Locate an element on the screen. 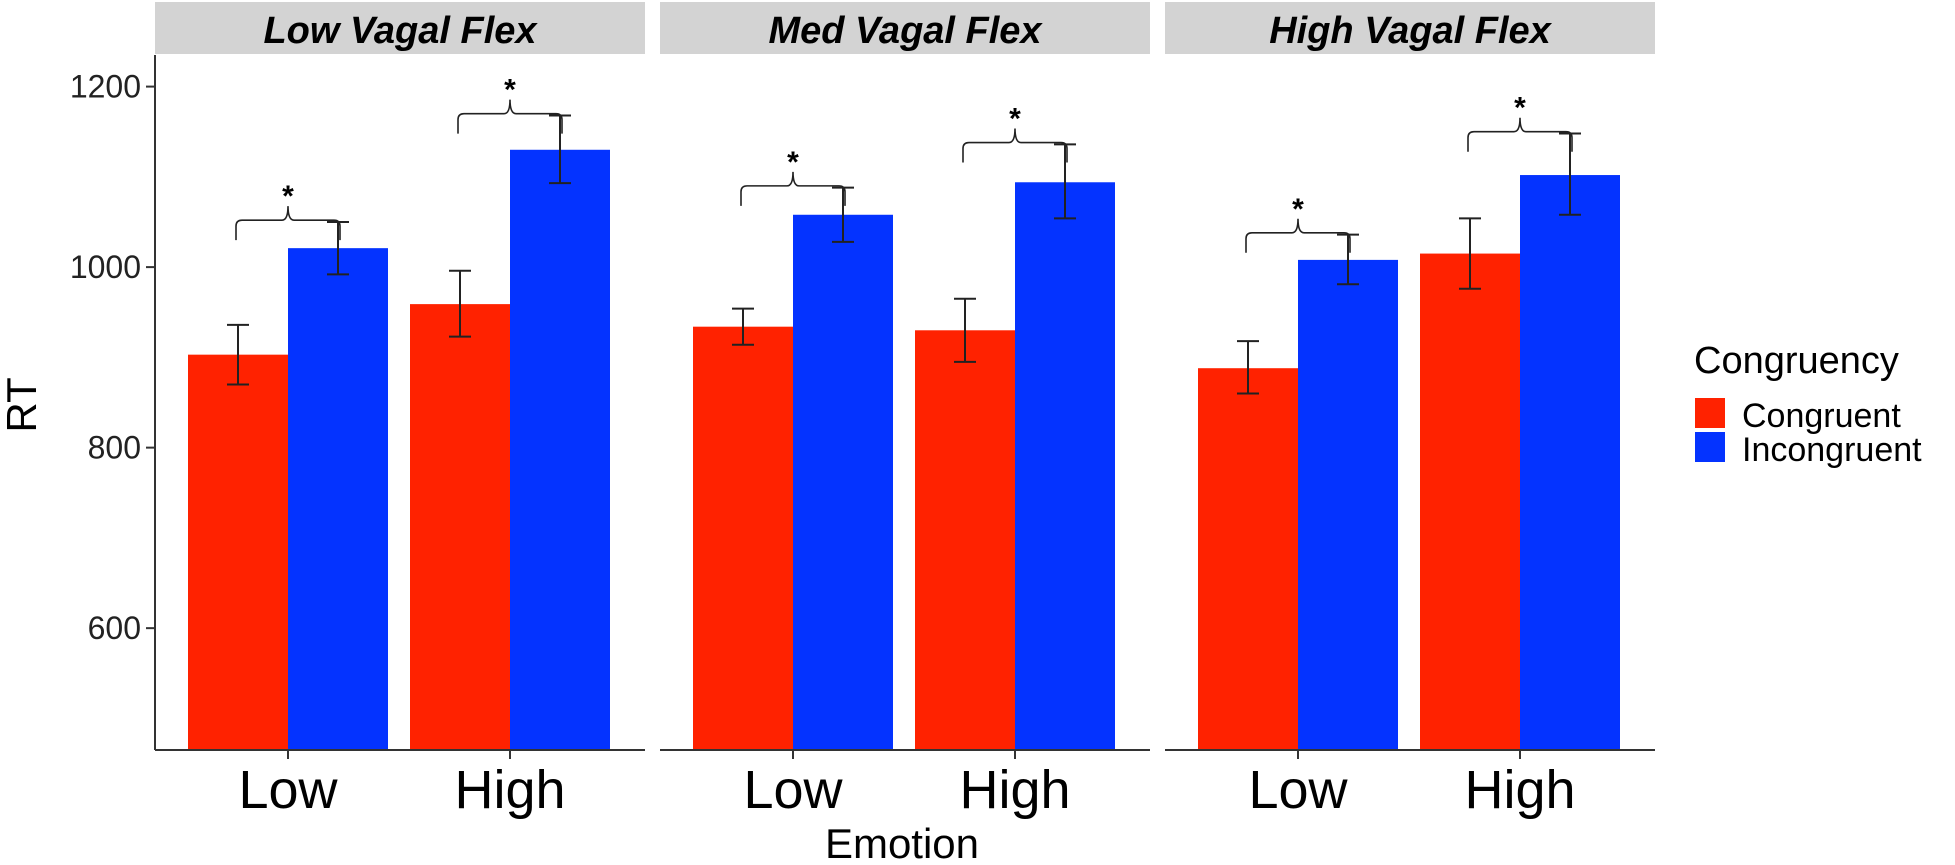  y-tick-label: 800 is located at coordinates (114, 448).